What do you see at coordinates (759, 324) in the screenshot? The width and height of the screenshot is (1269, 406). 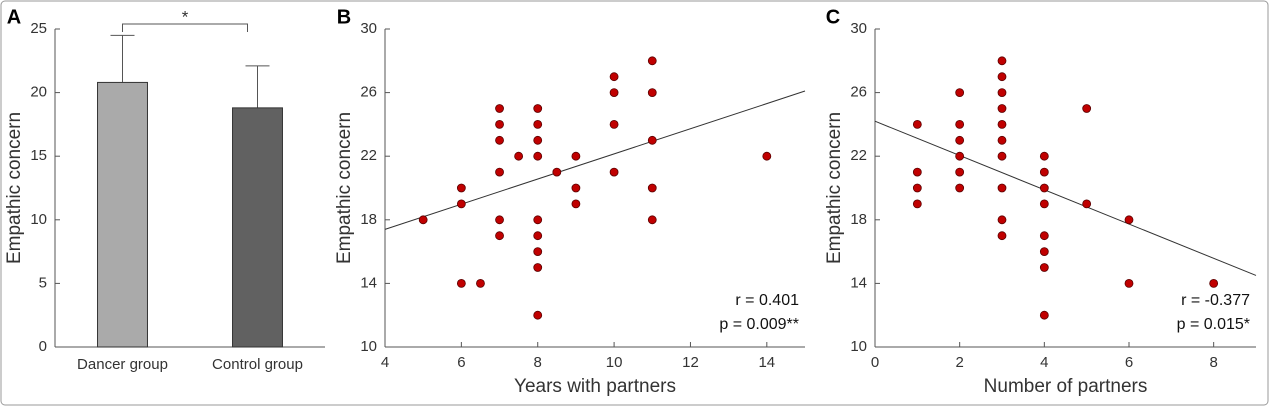 I see `stat-annotation: p = 0.009**` at bounding box center [759, 324].